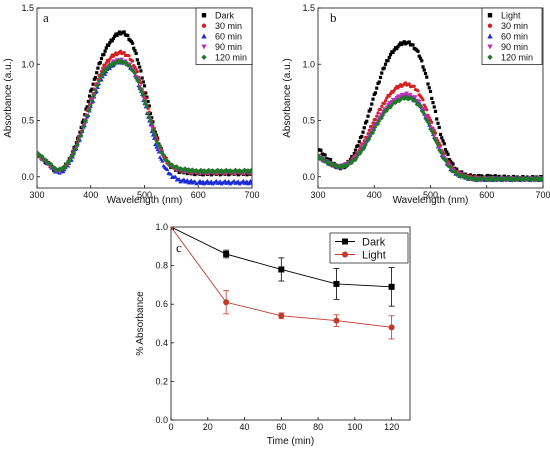 This screenshot has height=453, width=550. I want to click on x-tick-label: 120, so click(391, 427).